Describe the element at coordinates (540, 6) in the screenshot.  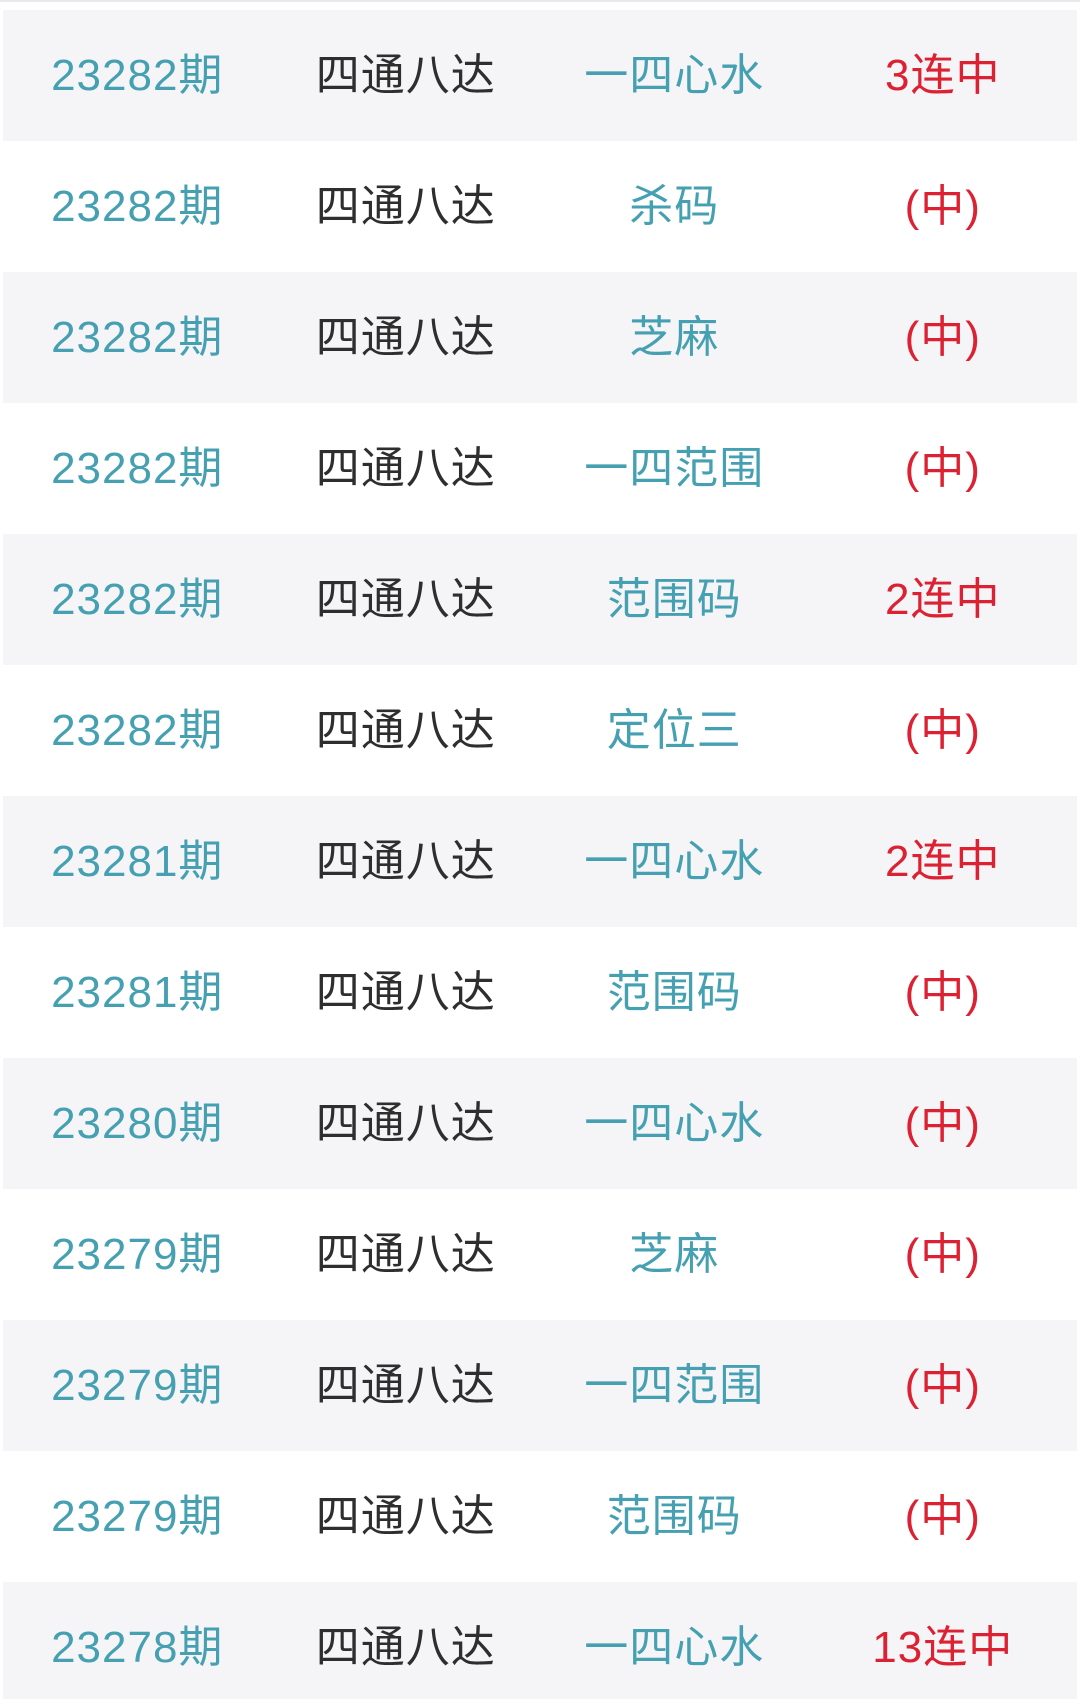
I see `top-gap` at that location.